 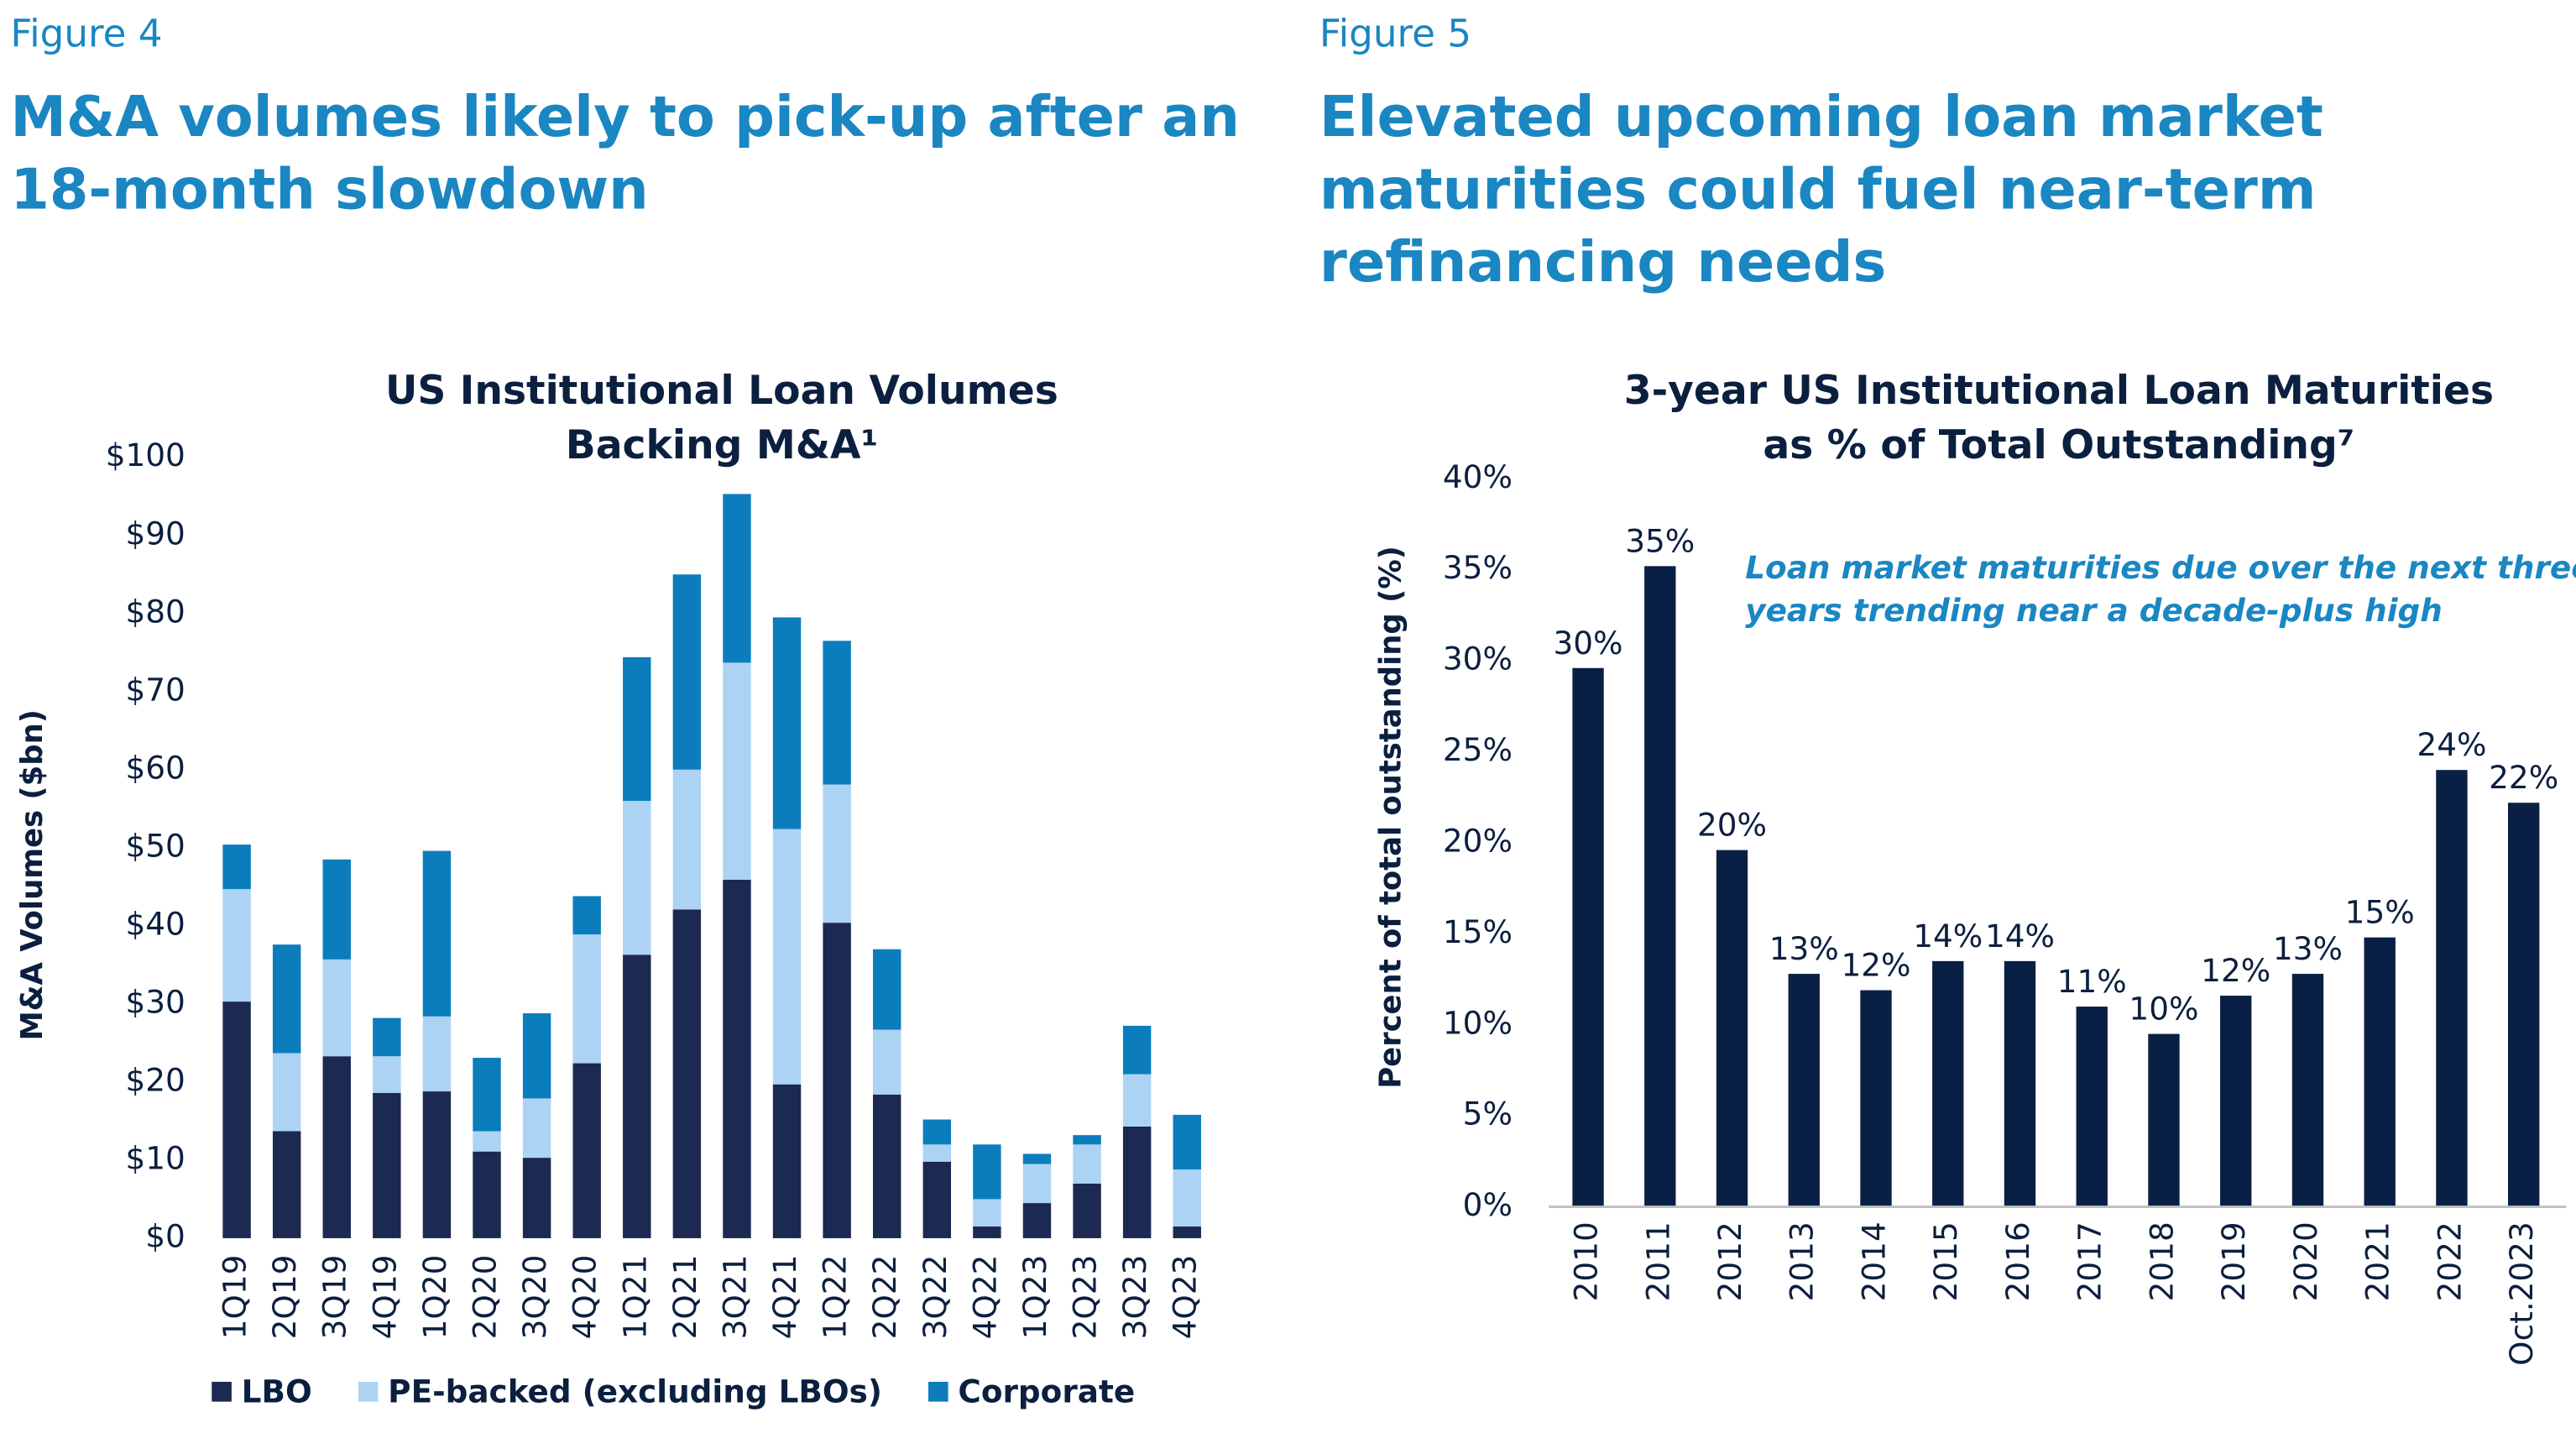 I want to click on x-tick-label: 3Q20, so click(x=534, y=1297).